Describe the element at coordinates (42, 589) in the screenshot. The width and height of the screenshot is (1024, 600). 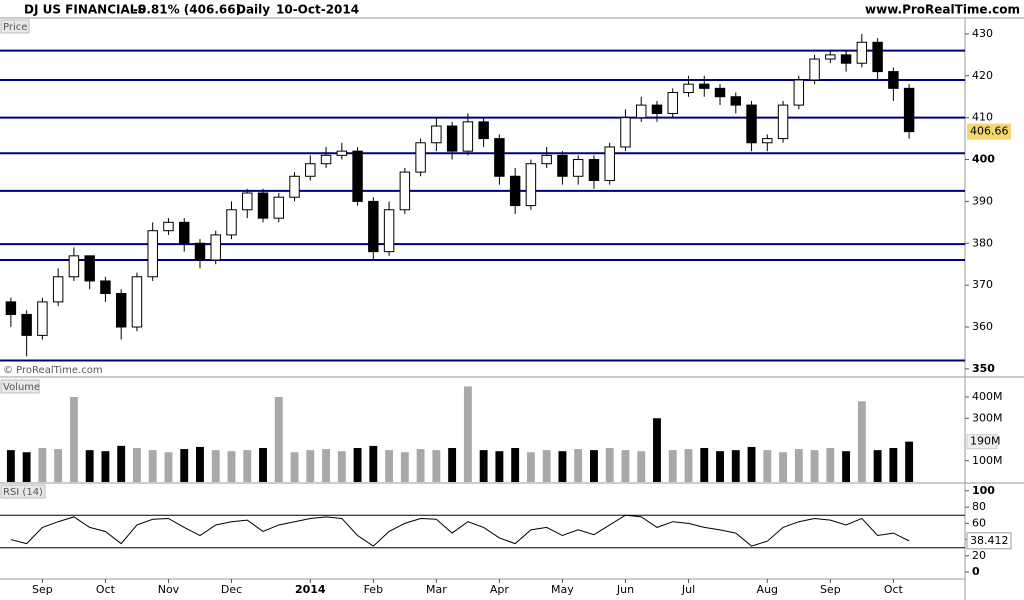
I see `x-tick-label: Sep` at that location.